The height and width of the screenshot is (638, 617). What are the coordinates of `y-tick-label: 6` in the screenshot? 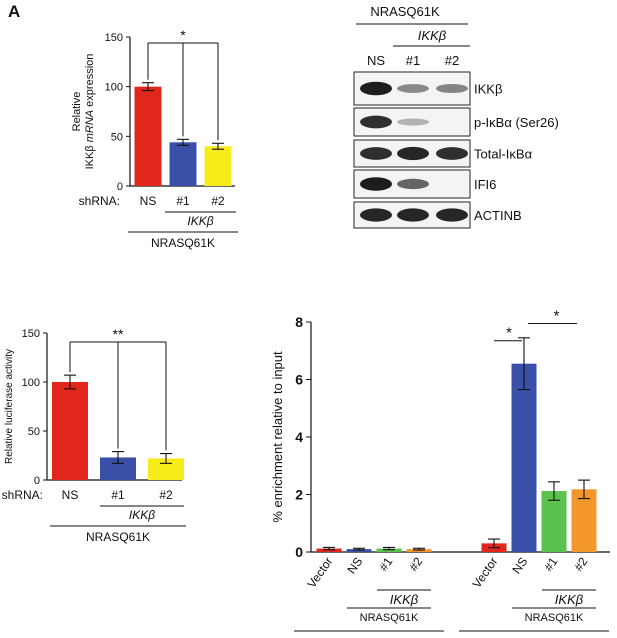 It's located at (299, 380).